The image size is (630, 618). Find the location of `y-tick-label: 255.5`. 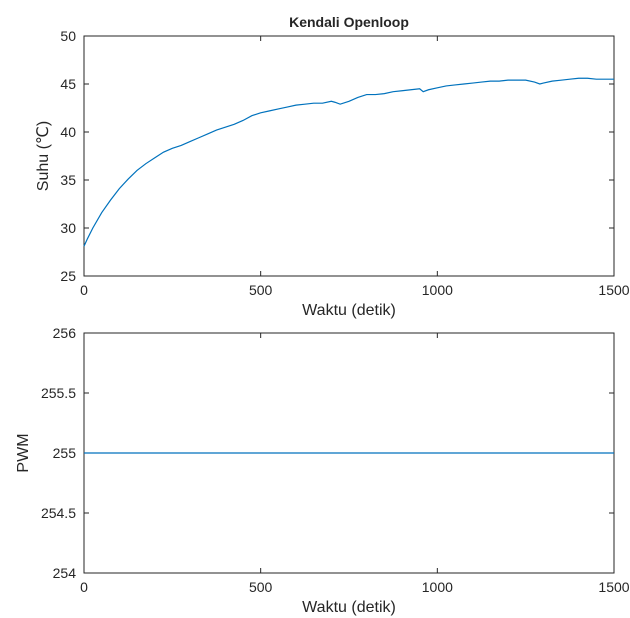

y-tick-label: 255.5 is located at coordinates (58, 393).